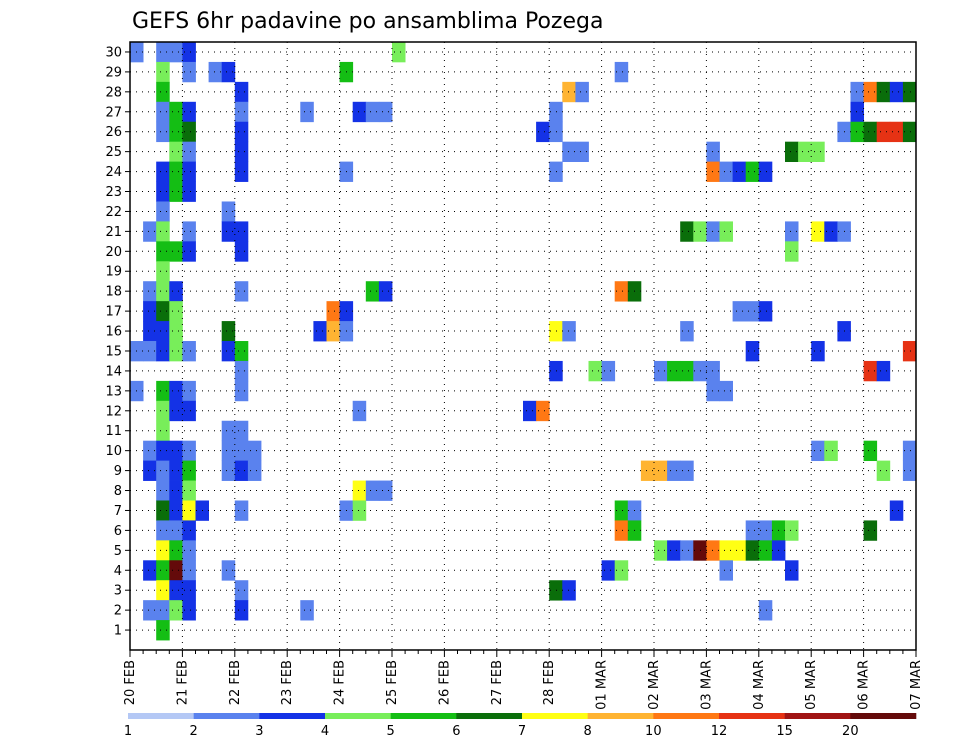  What do you see at coordinates (113, 451) in the screenshot?
I see `y-tick-label: 10` at bounding box center [113, 451].